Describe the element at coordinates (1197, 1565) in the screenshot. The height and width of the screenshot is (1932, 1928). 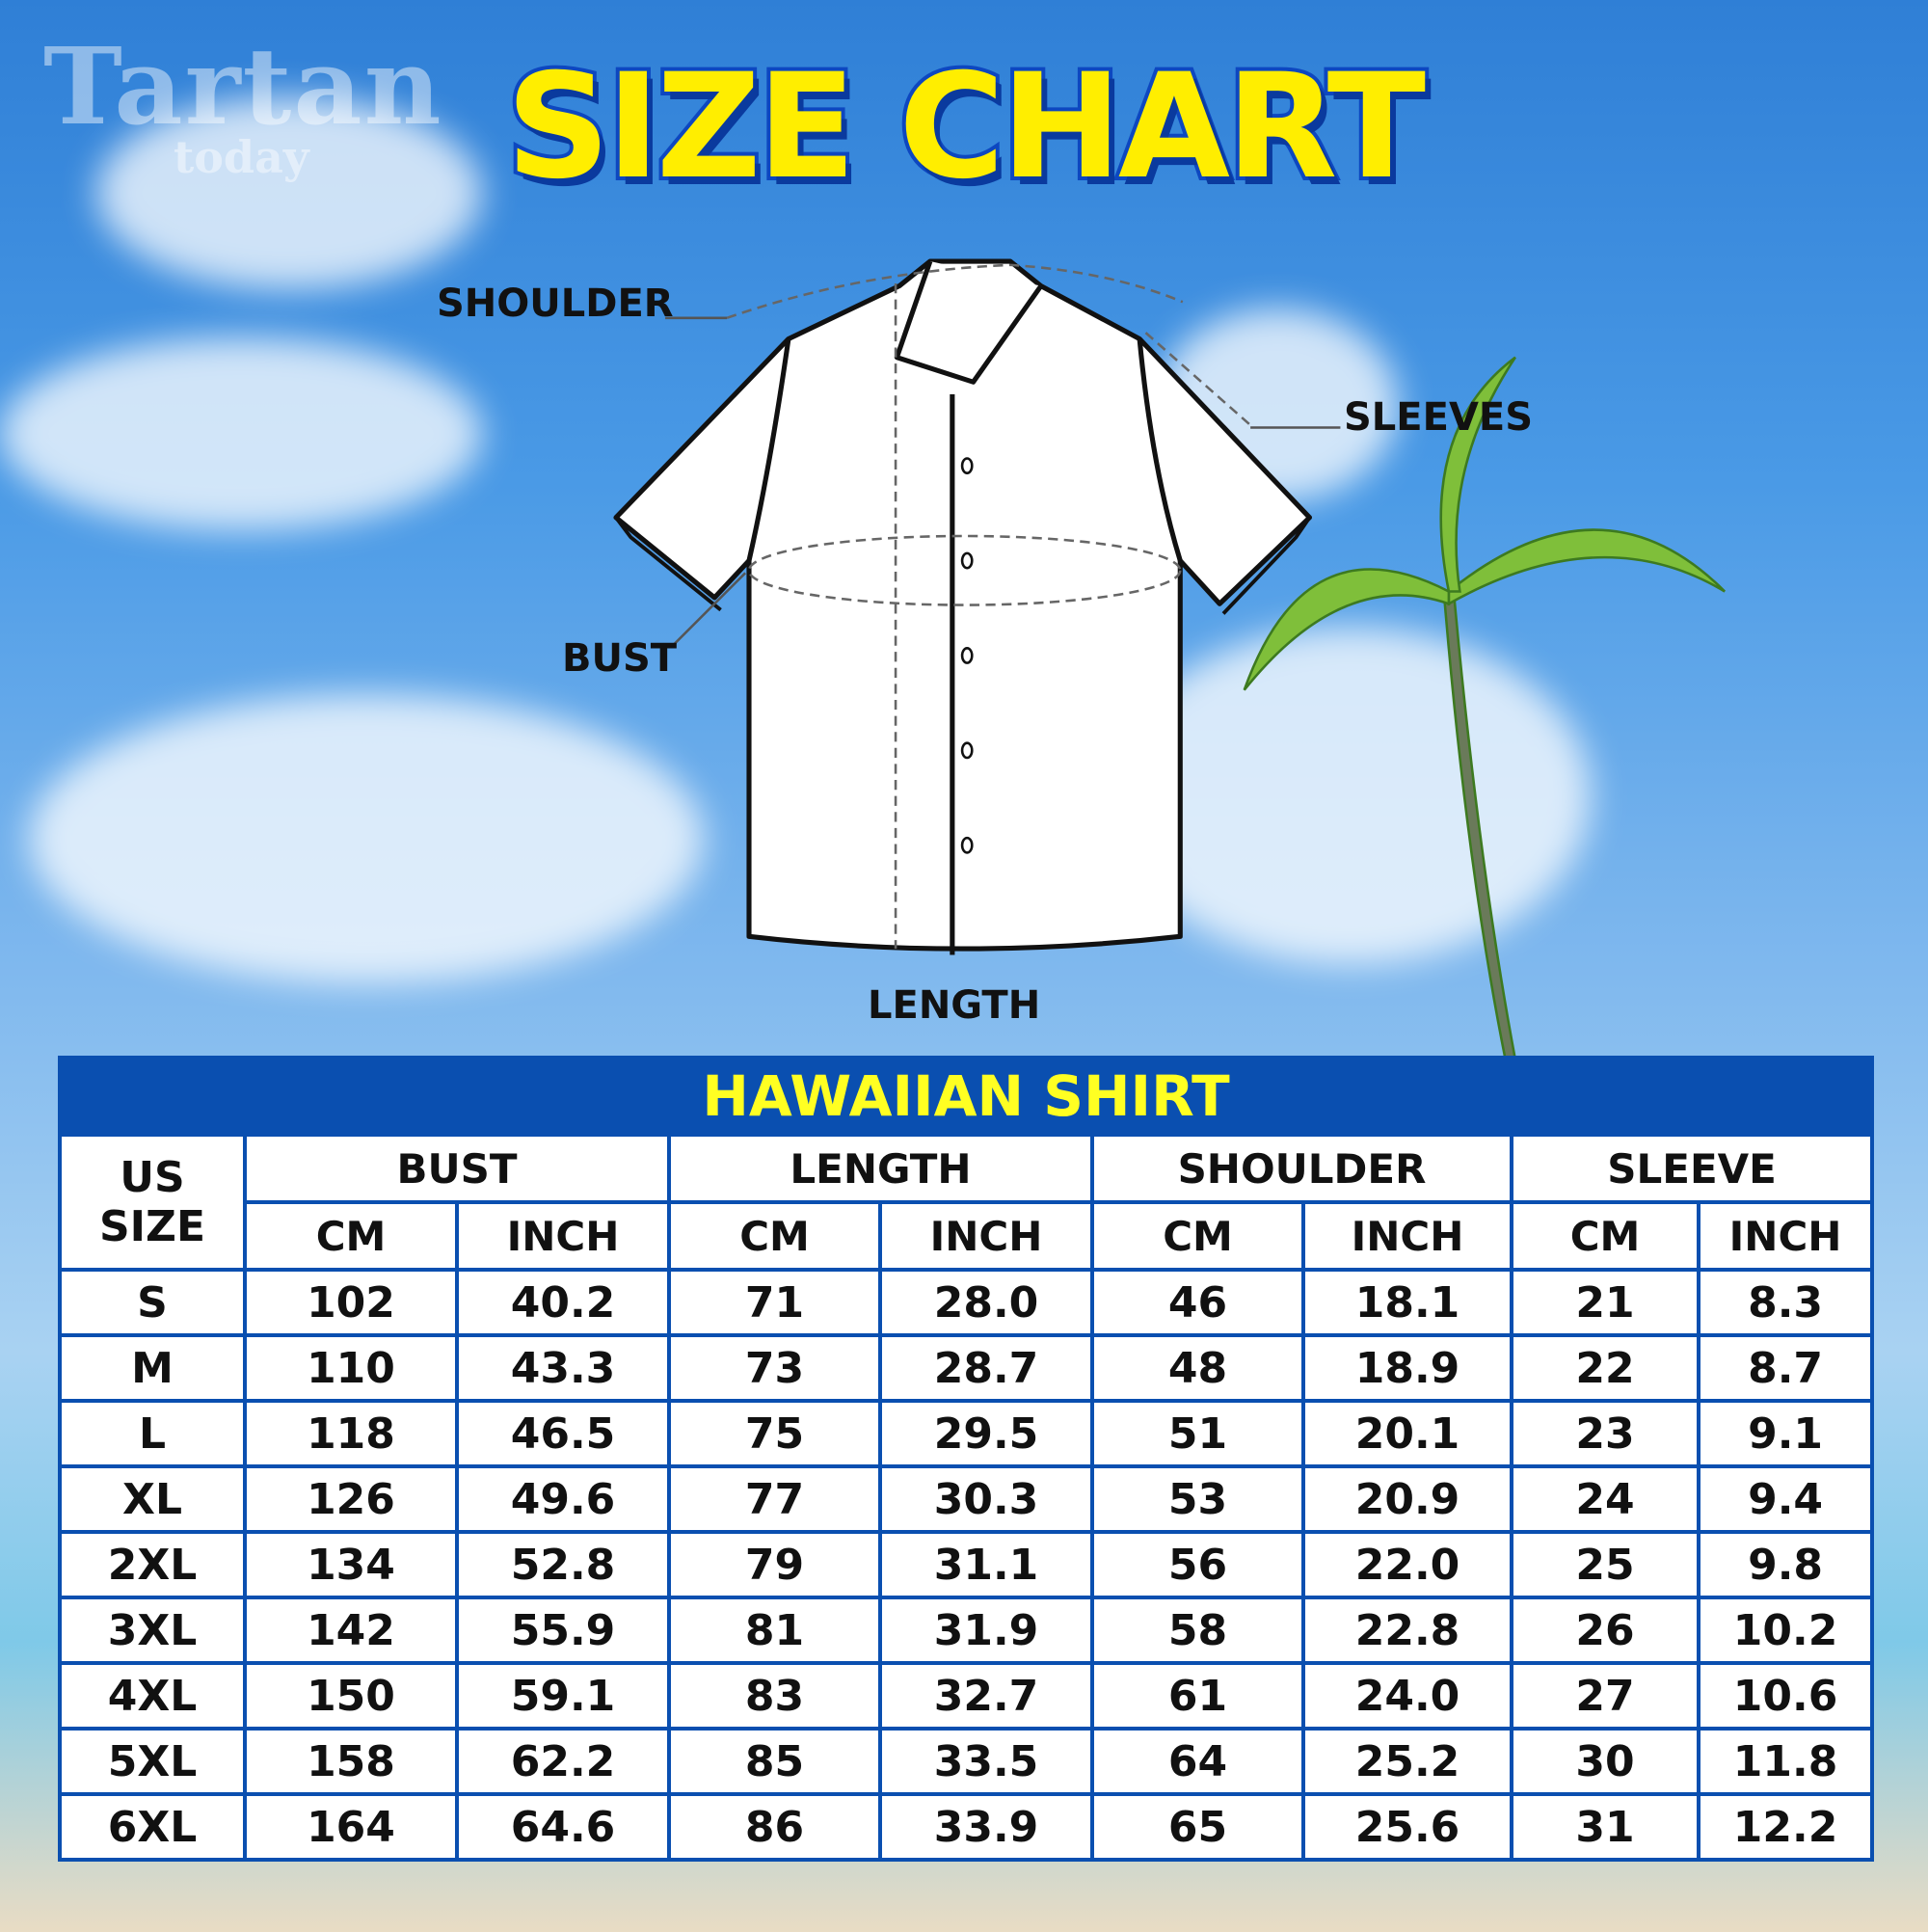
I see `value-cell: 56` at that location.